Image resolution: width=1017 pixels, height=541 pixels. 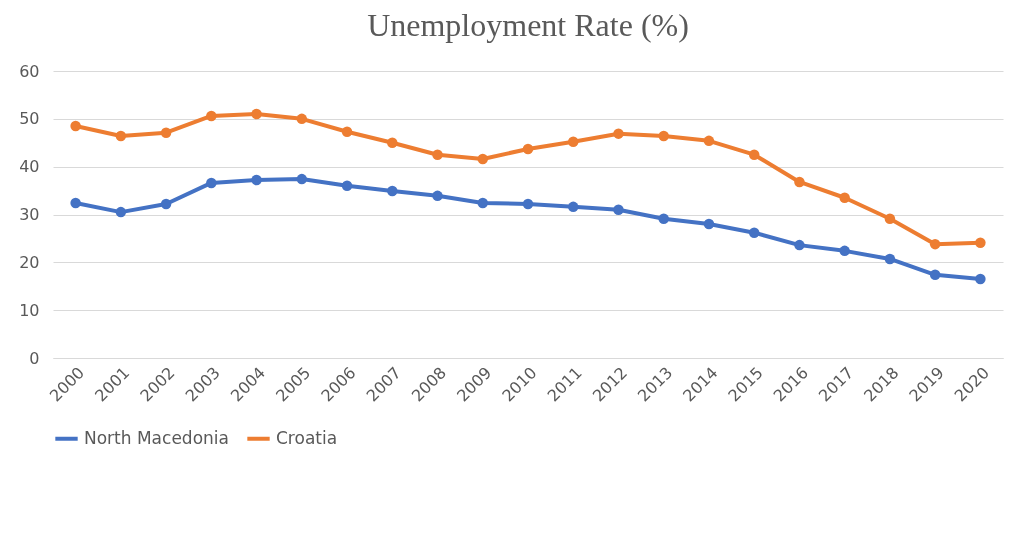 I want to click on legend-label: Croatia, so click(x=307, y=437).